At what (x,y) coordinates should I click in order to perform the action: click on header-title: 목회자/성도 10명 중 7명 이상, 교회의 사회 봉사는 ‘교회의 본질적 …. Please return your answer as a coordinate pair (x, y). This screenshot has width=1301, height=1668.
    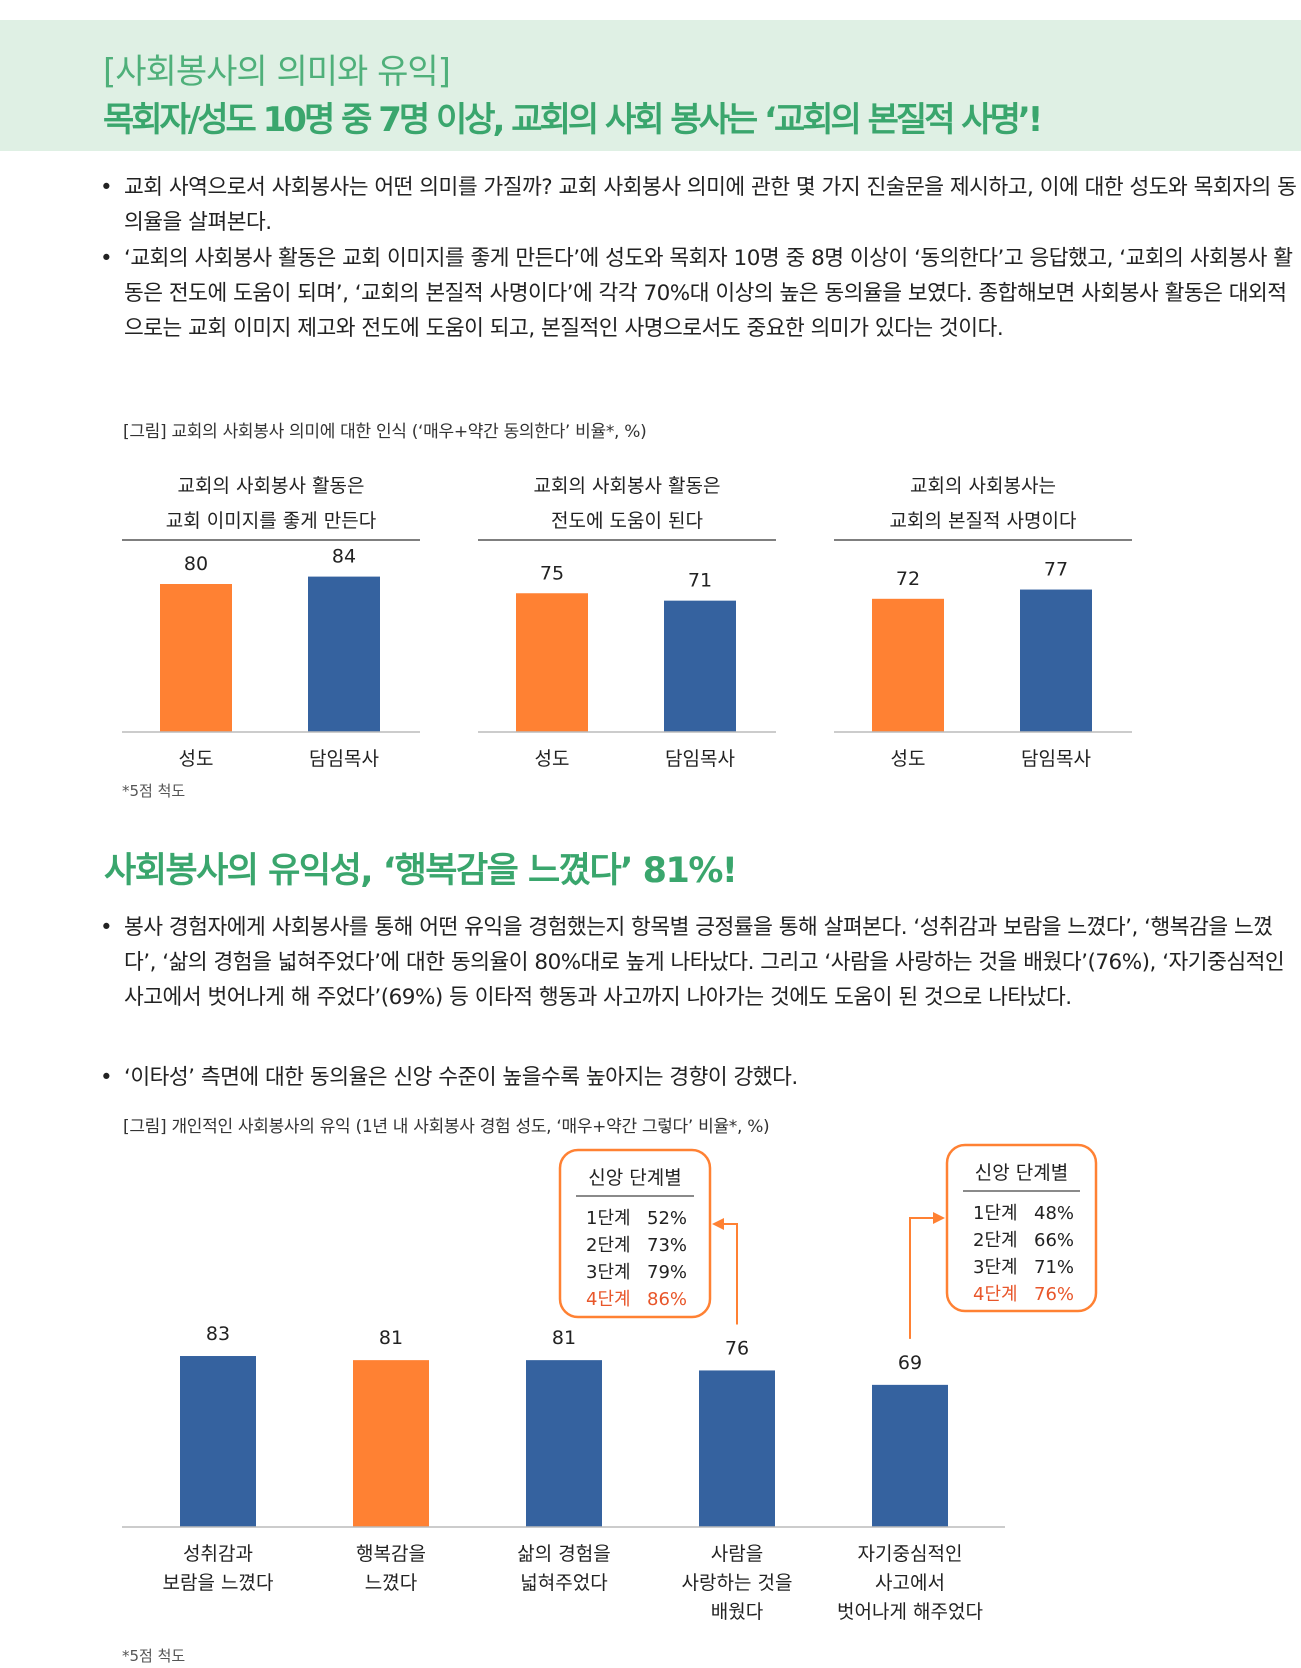
    Looking at the image, I should click on (573, 120).